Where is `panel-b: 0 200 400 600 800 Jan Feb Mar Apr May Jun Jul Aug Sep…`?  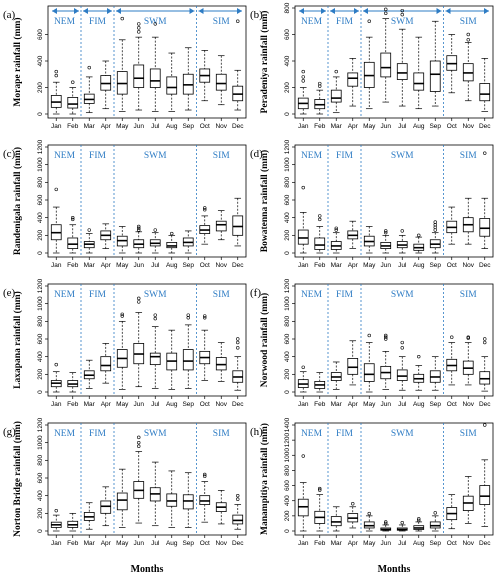
panel-b: 0 200 400 600 800 Jan Feb Mar Apr May Jun Jul Aug Sep… is located at coordinates (372, 66).